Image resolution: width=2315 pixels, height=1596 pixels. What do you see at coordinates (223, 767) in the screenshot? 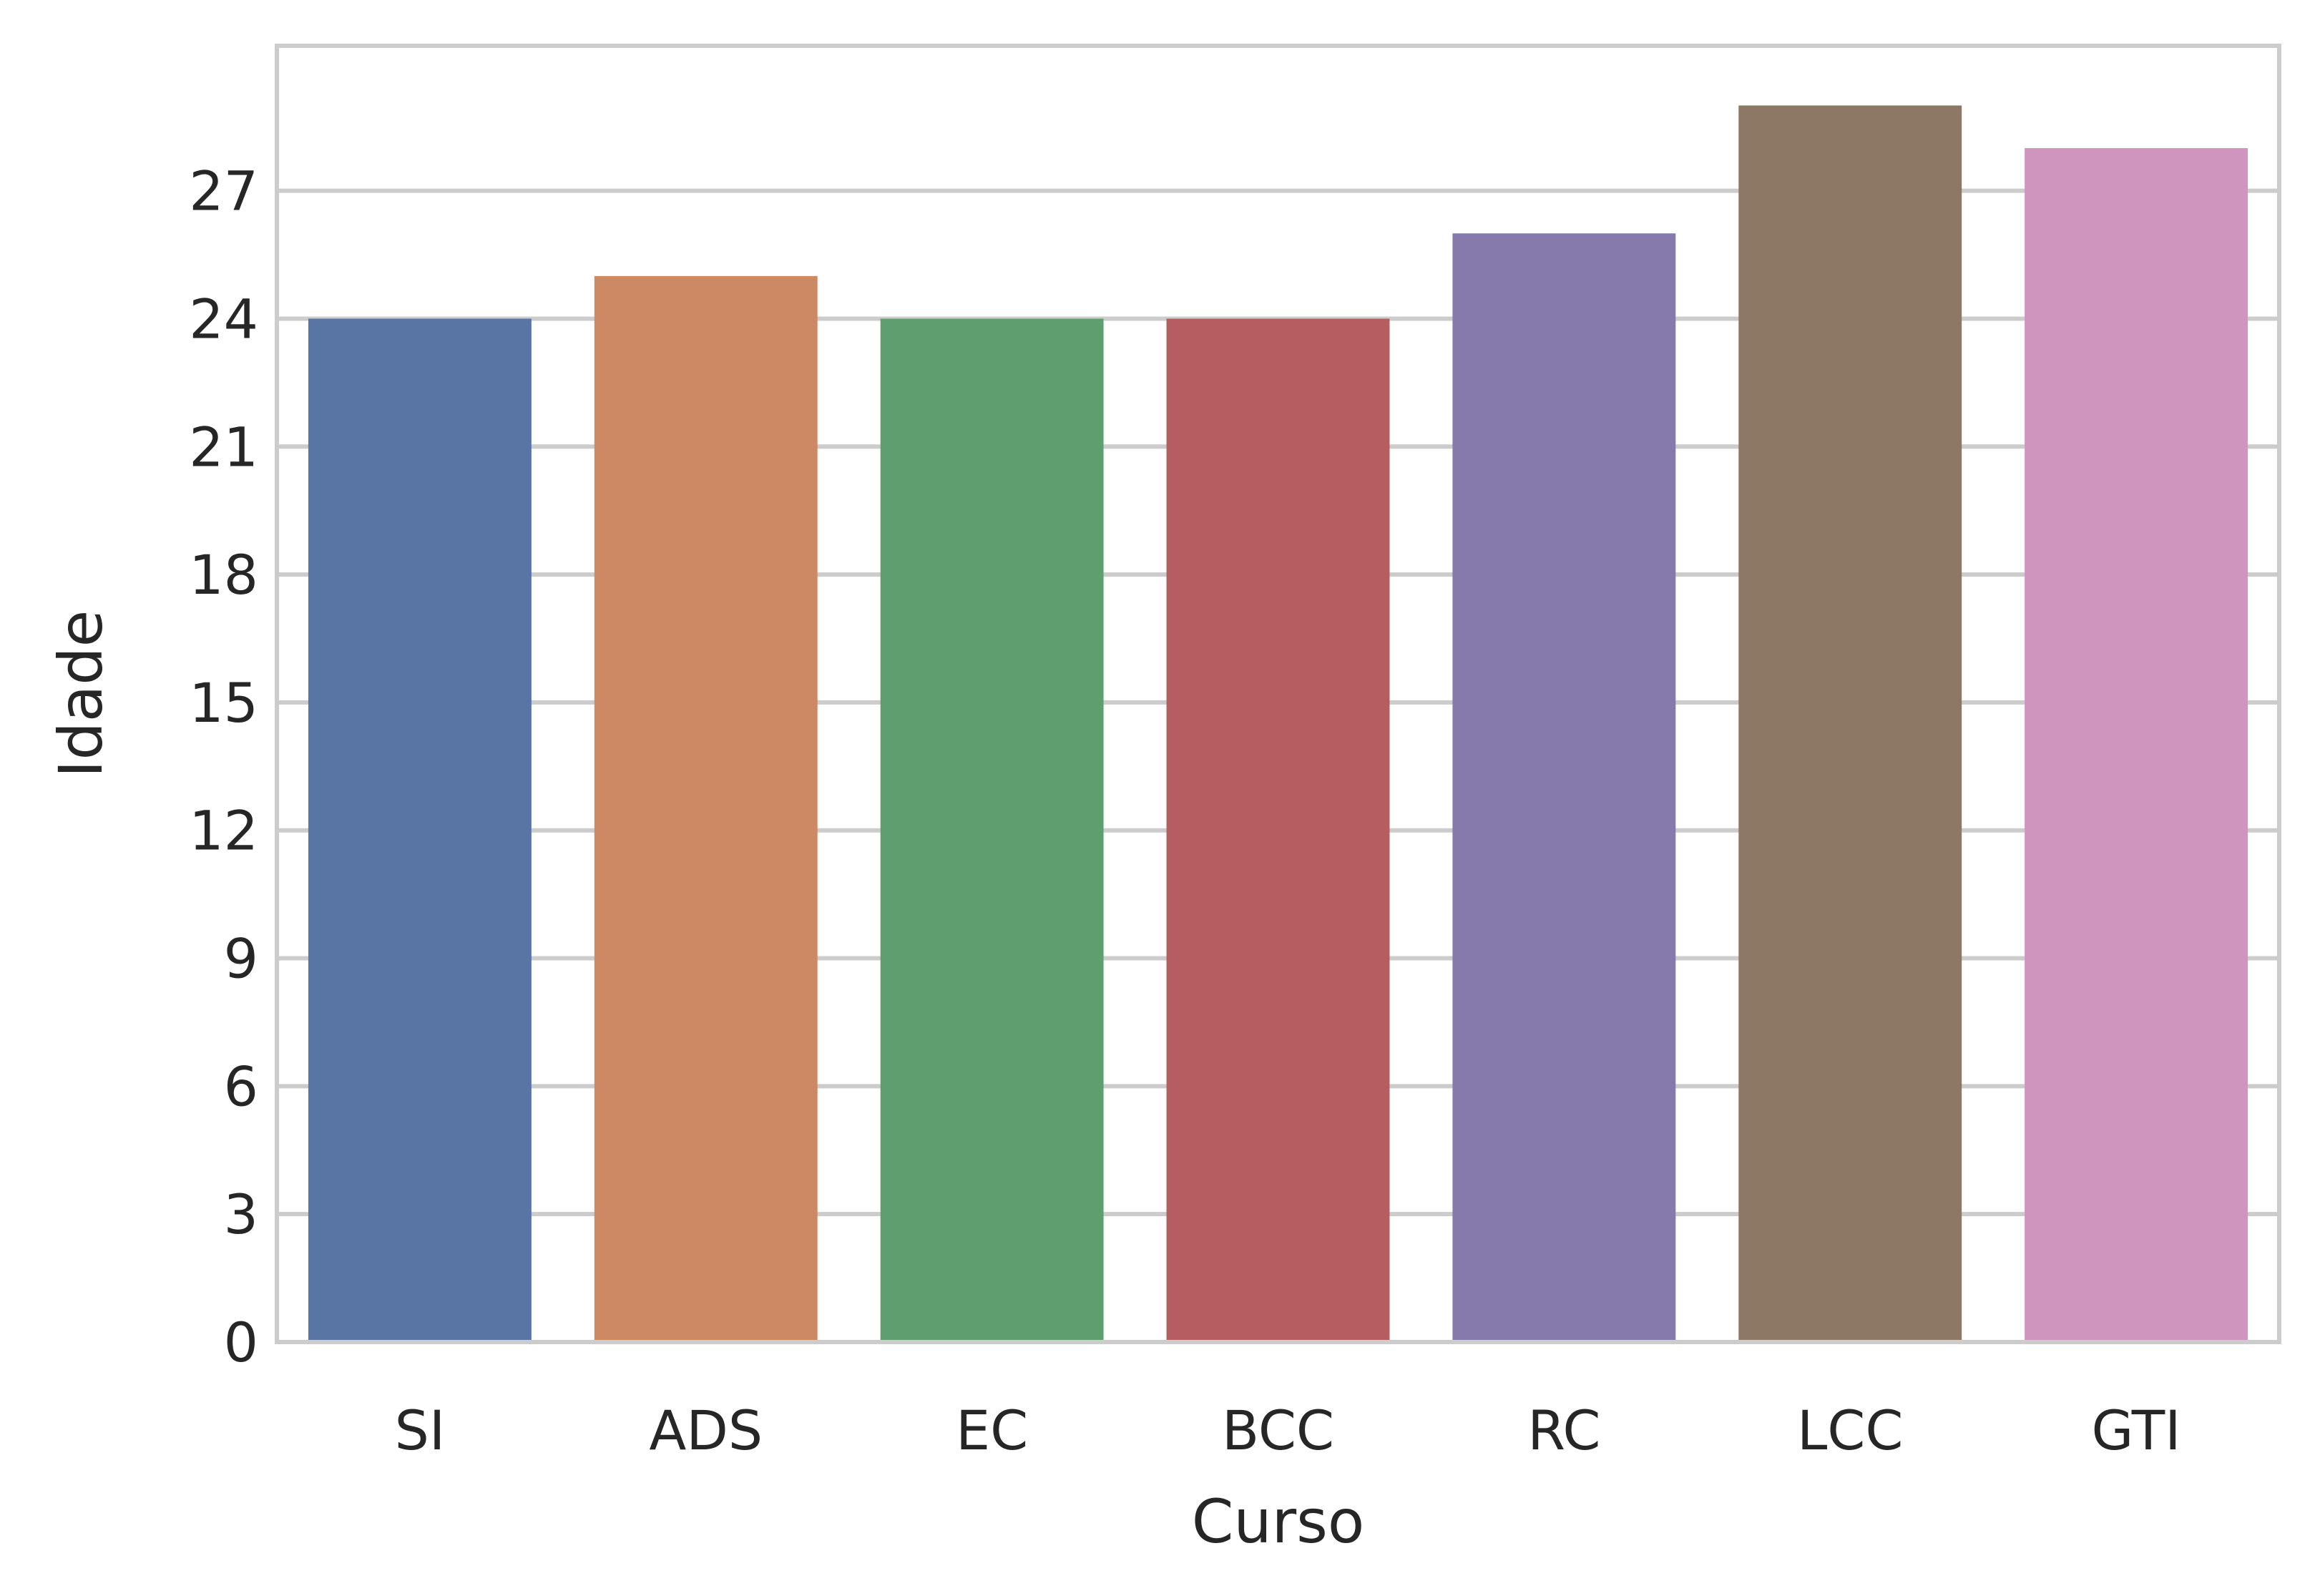
I see `y-tick-labels: 0 3 6 9 12 15 18 21 24 27` at bounding box center [223, 767].